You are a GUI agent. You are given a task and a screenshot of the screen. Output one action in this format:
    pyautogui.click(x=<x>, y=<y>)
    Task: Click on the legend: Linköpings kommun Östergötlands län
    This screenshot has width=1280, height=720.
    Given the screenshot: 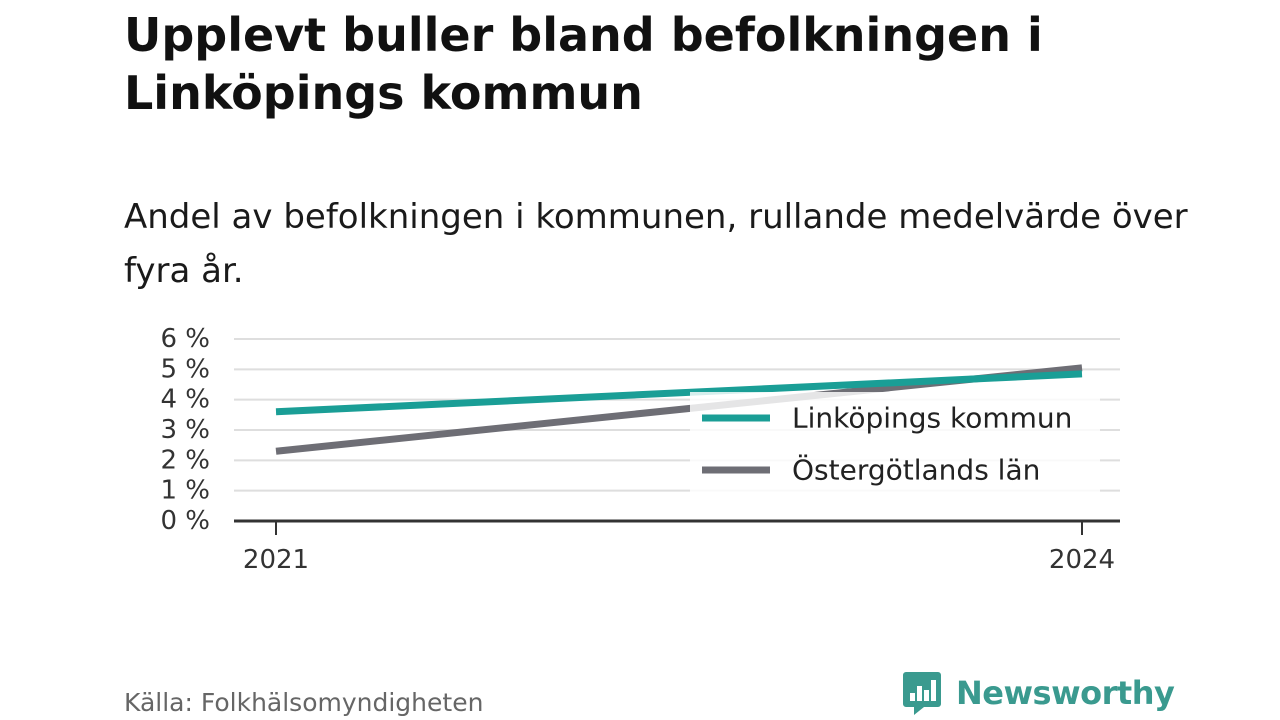 What is the action you would take?
    pyautogui.click(x=895, y=442)
    